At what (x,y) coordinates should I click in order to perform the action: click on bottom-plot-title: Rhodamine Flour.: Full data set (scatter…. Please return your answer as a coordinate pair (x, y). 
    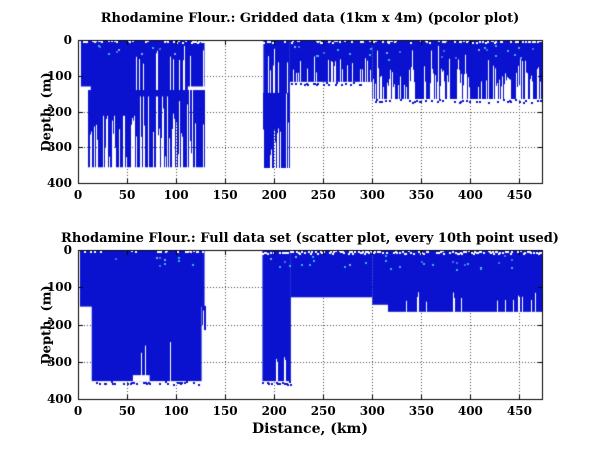
    Looking at the image, I should click on (310, 238).